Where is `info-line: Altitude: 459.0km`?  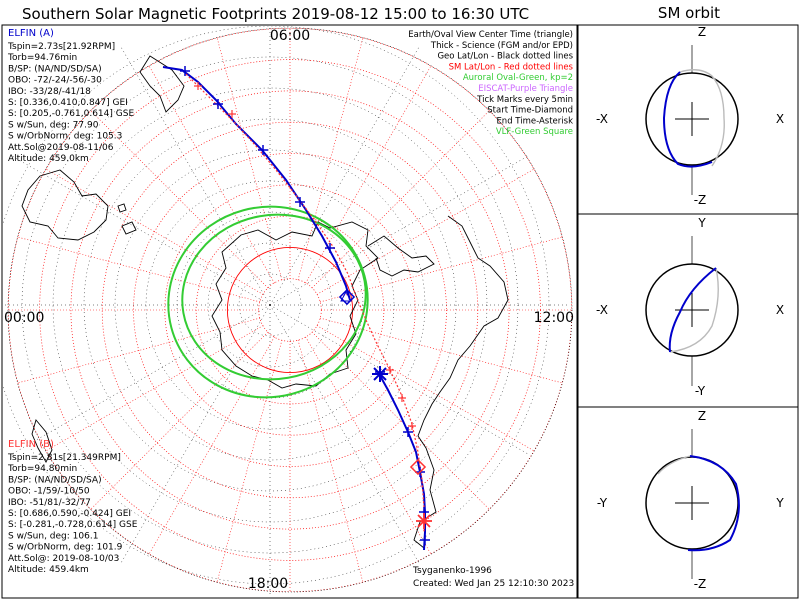
info-line: Altitude: 459.0km is located at coordinates (48, 159).